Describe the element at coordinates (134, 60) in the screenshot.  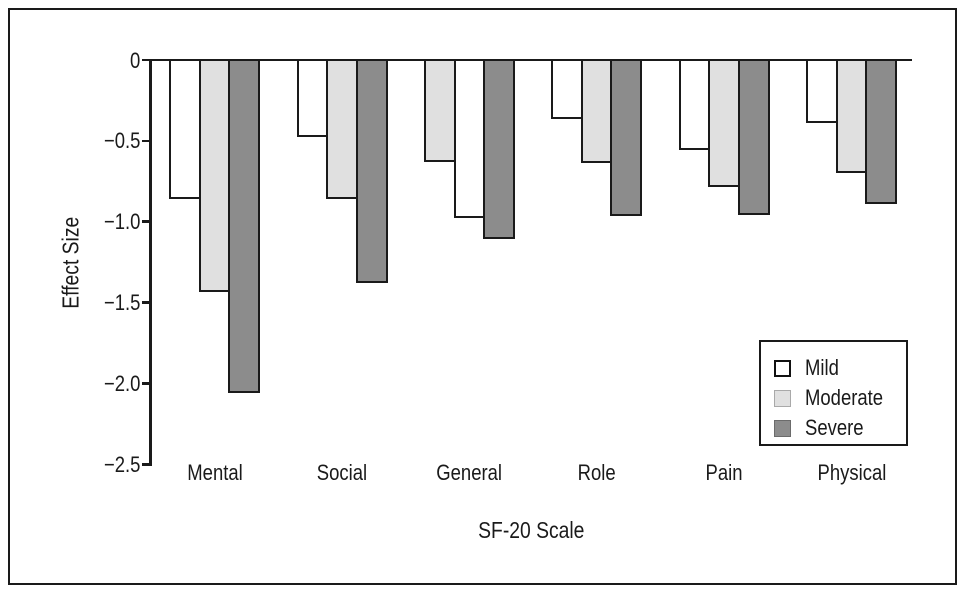
I see `y-tick-label-text: 0` at that location.